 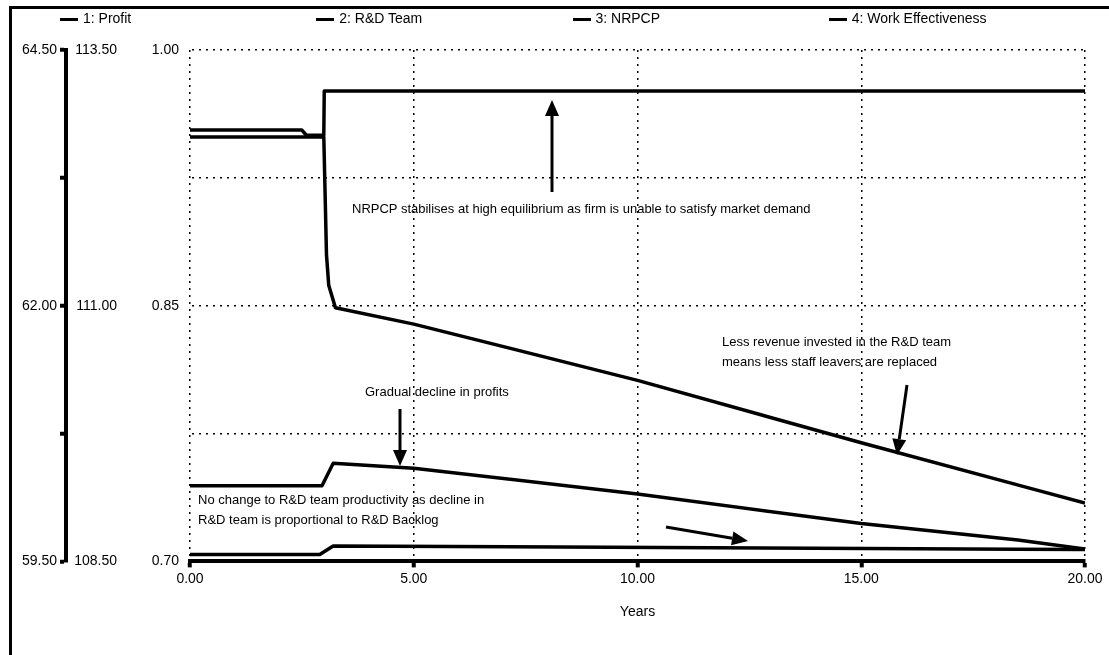 I want to click on x-tick-label: 0.00, so click(x=190, y=577).